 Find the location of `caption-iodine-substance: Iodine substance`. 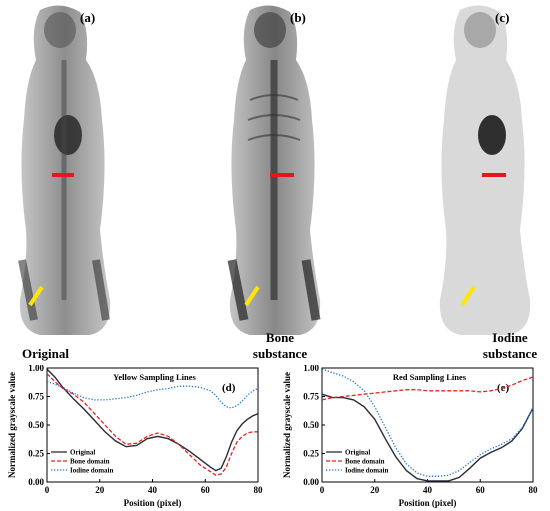

caption-iodine-substance: Iodine substance is located at coordinates (507, 346).